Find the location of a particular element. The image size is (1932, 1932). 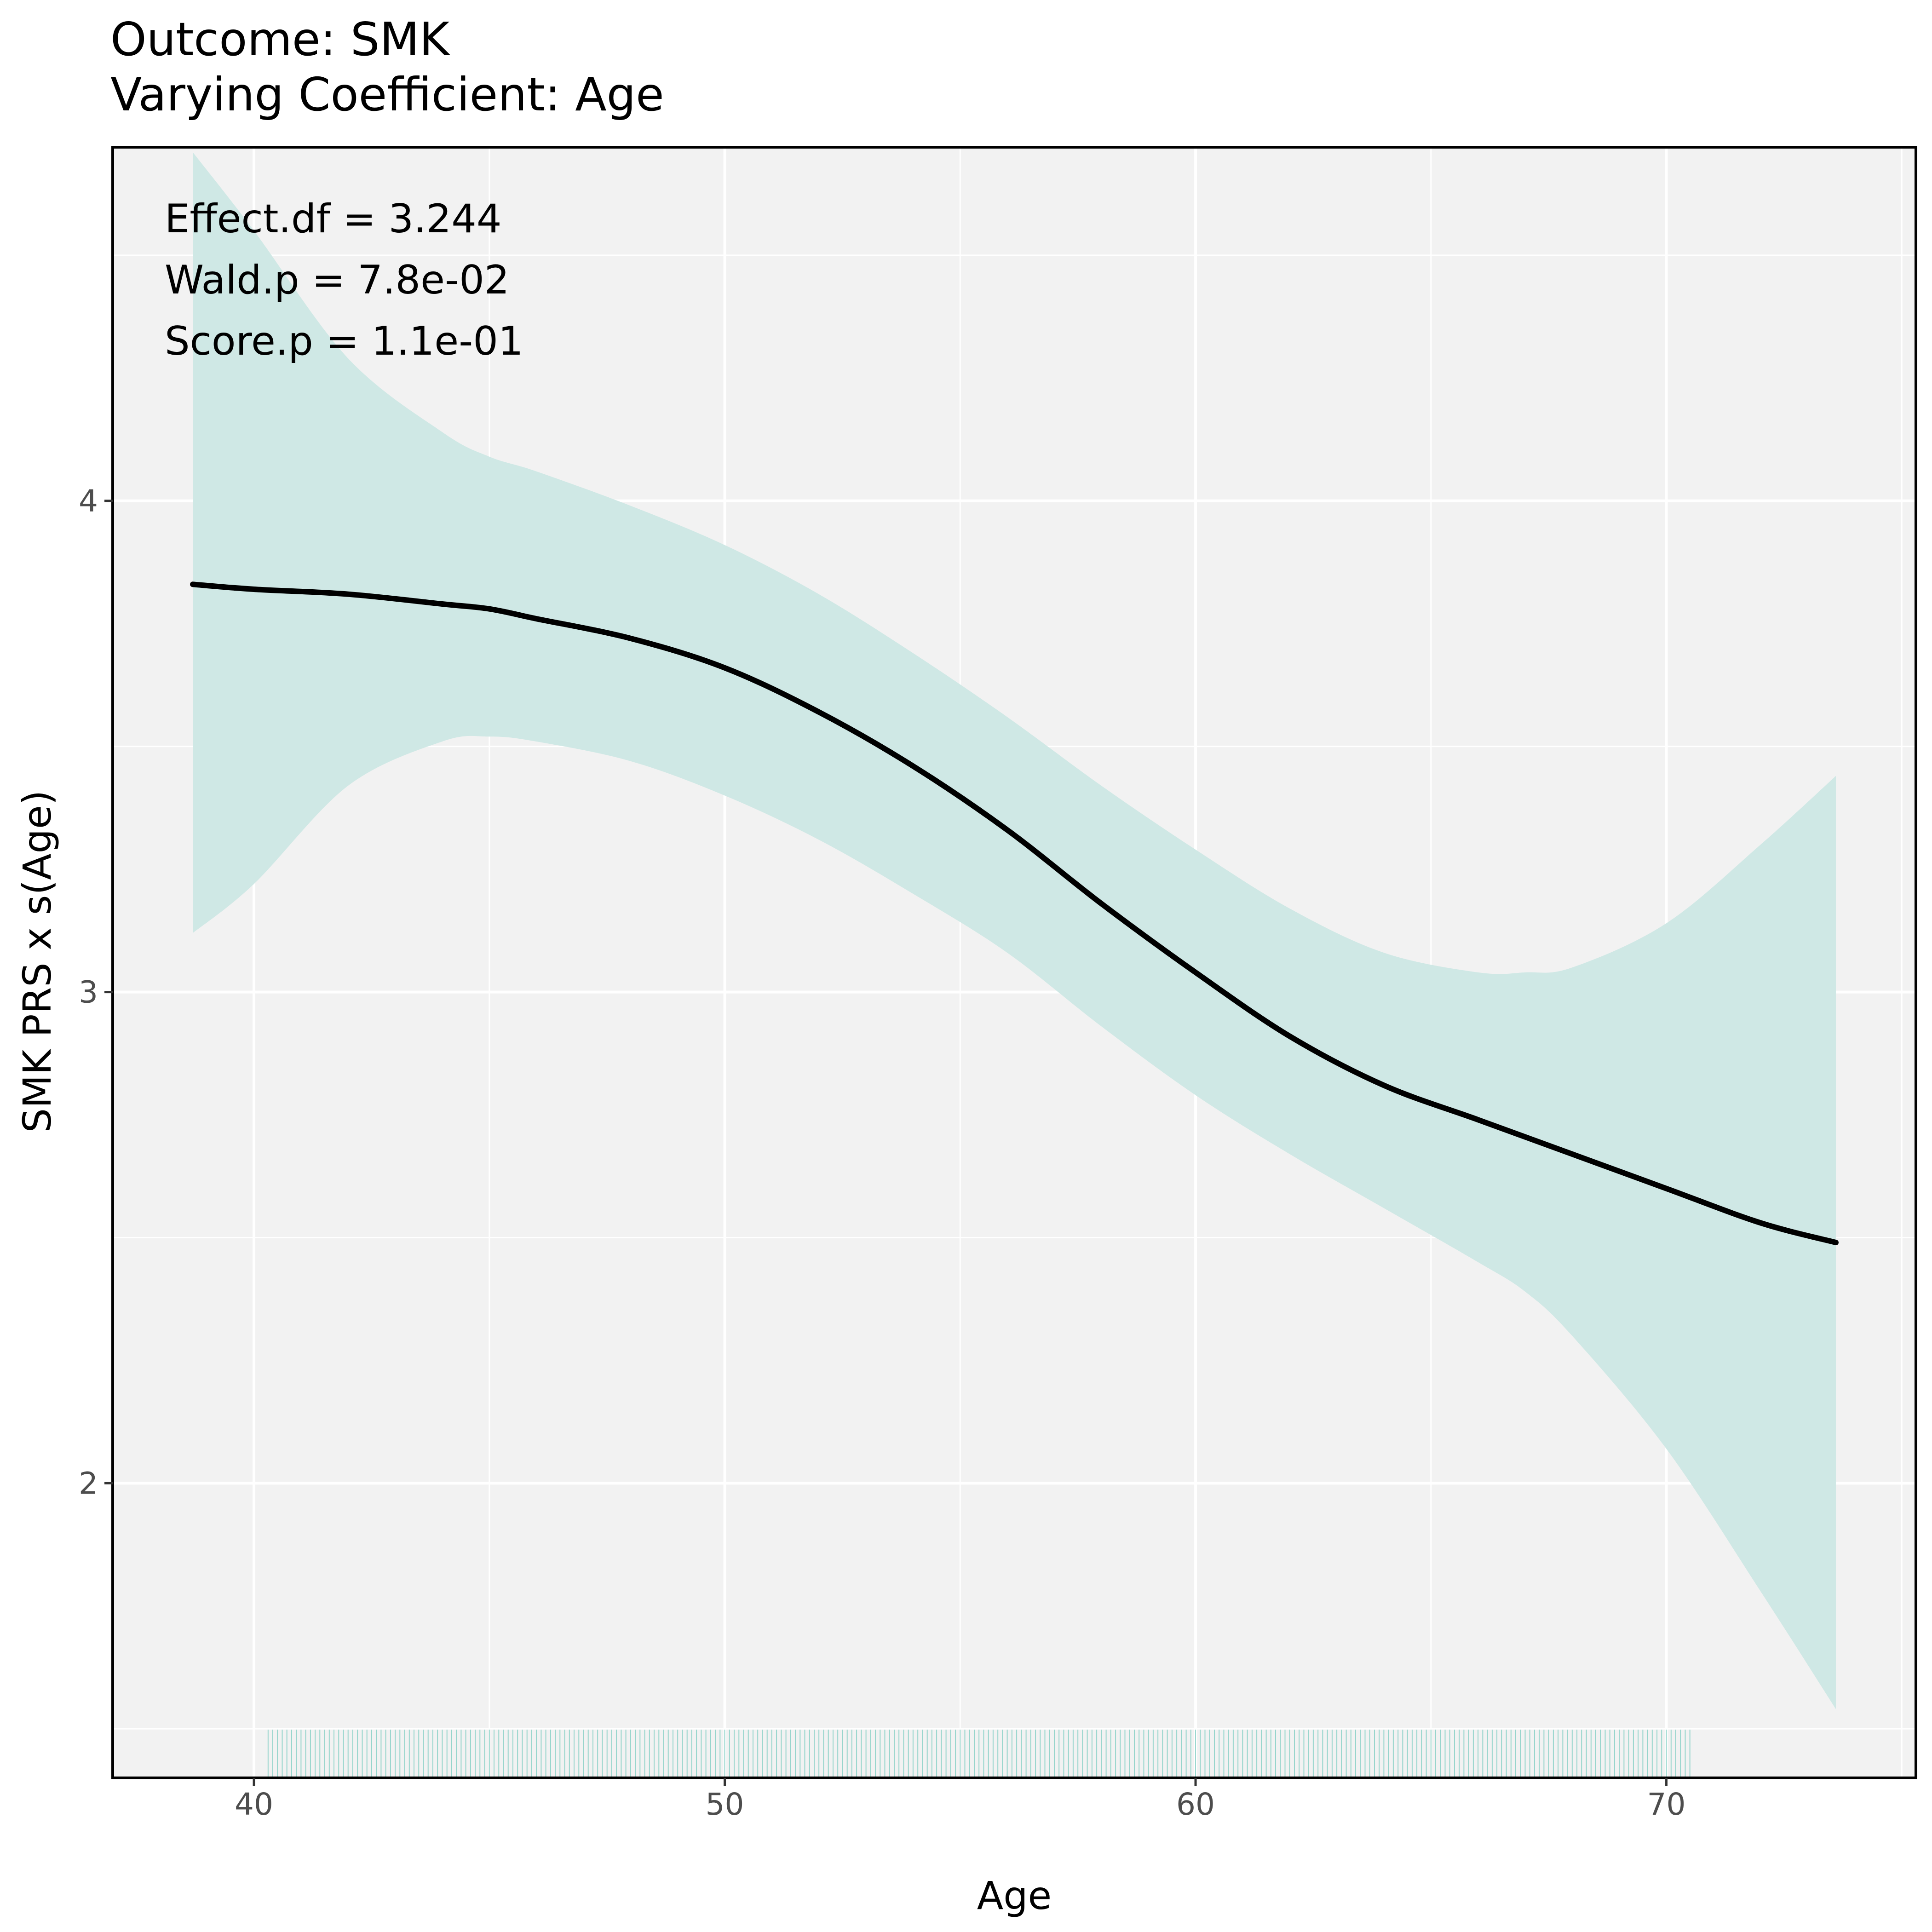

annotation-wald-p: Wald.p = 7.8e-02 is located at coordinates (337, 280).